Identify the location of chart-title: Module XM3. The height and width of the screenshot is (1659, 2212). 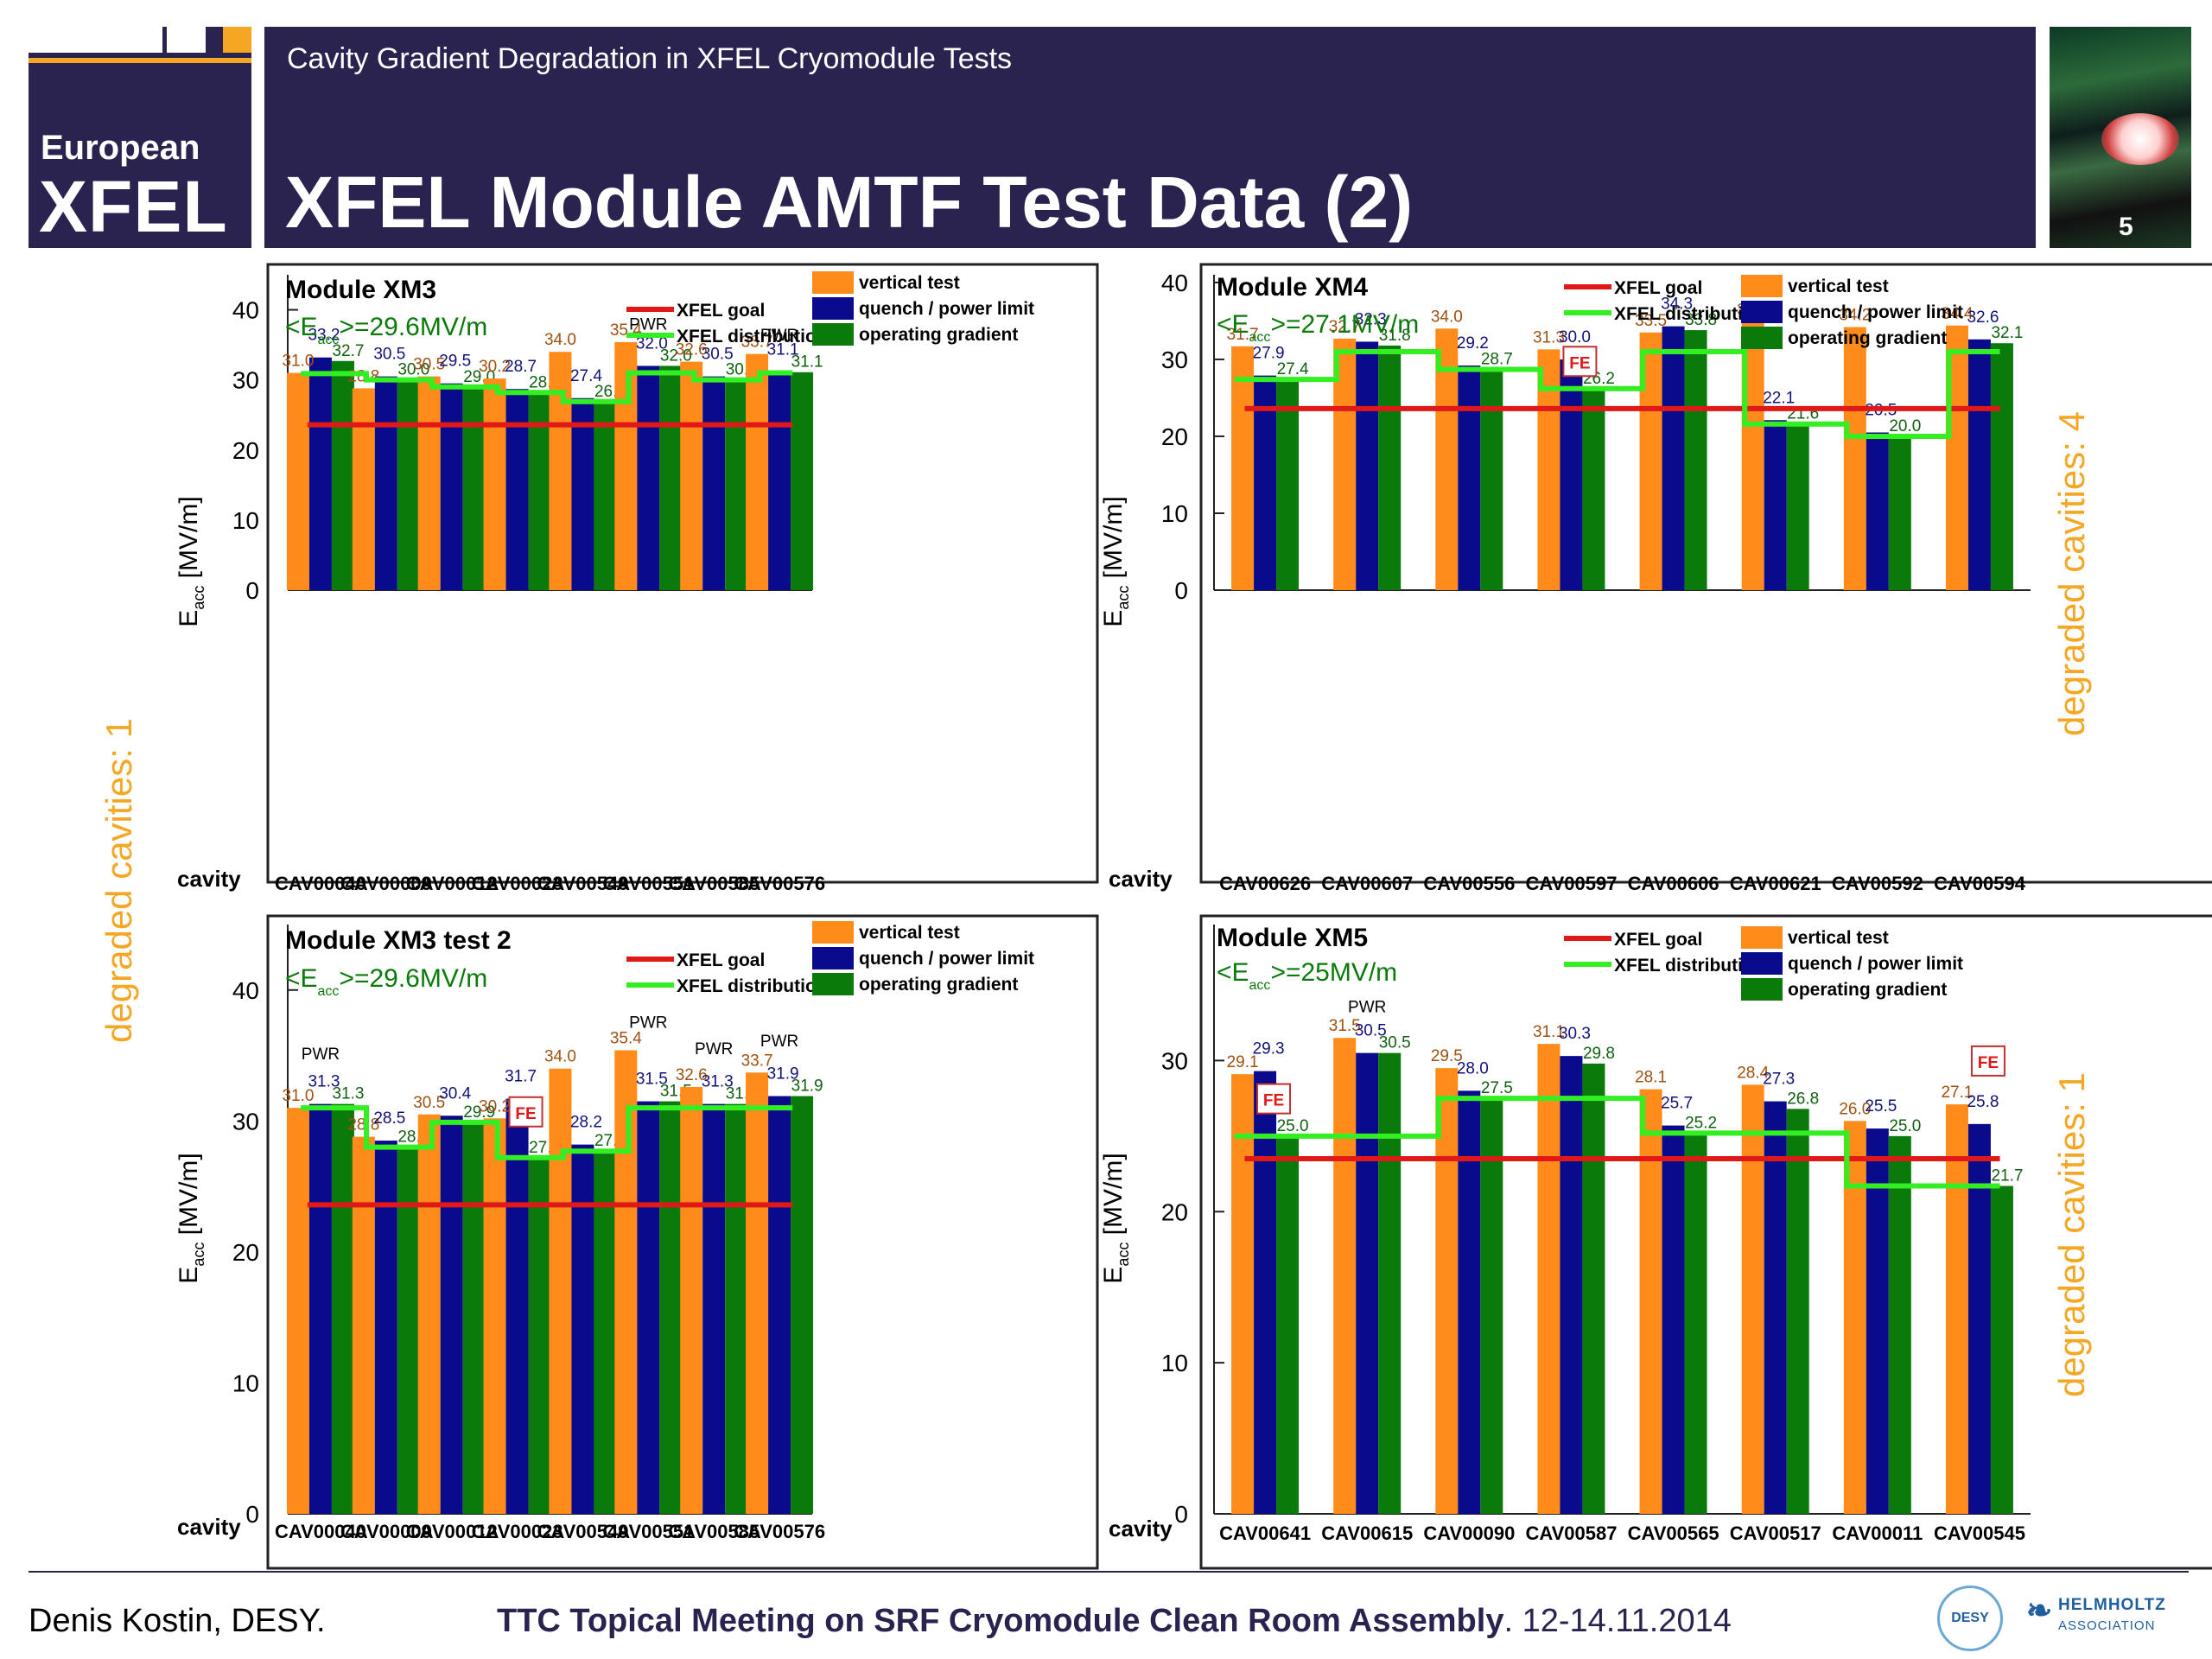
(360, 290).